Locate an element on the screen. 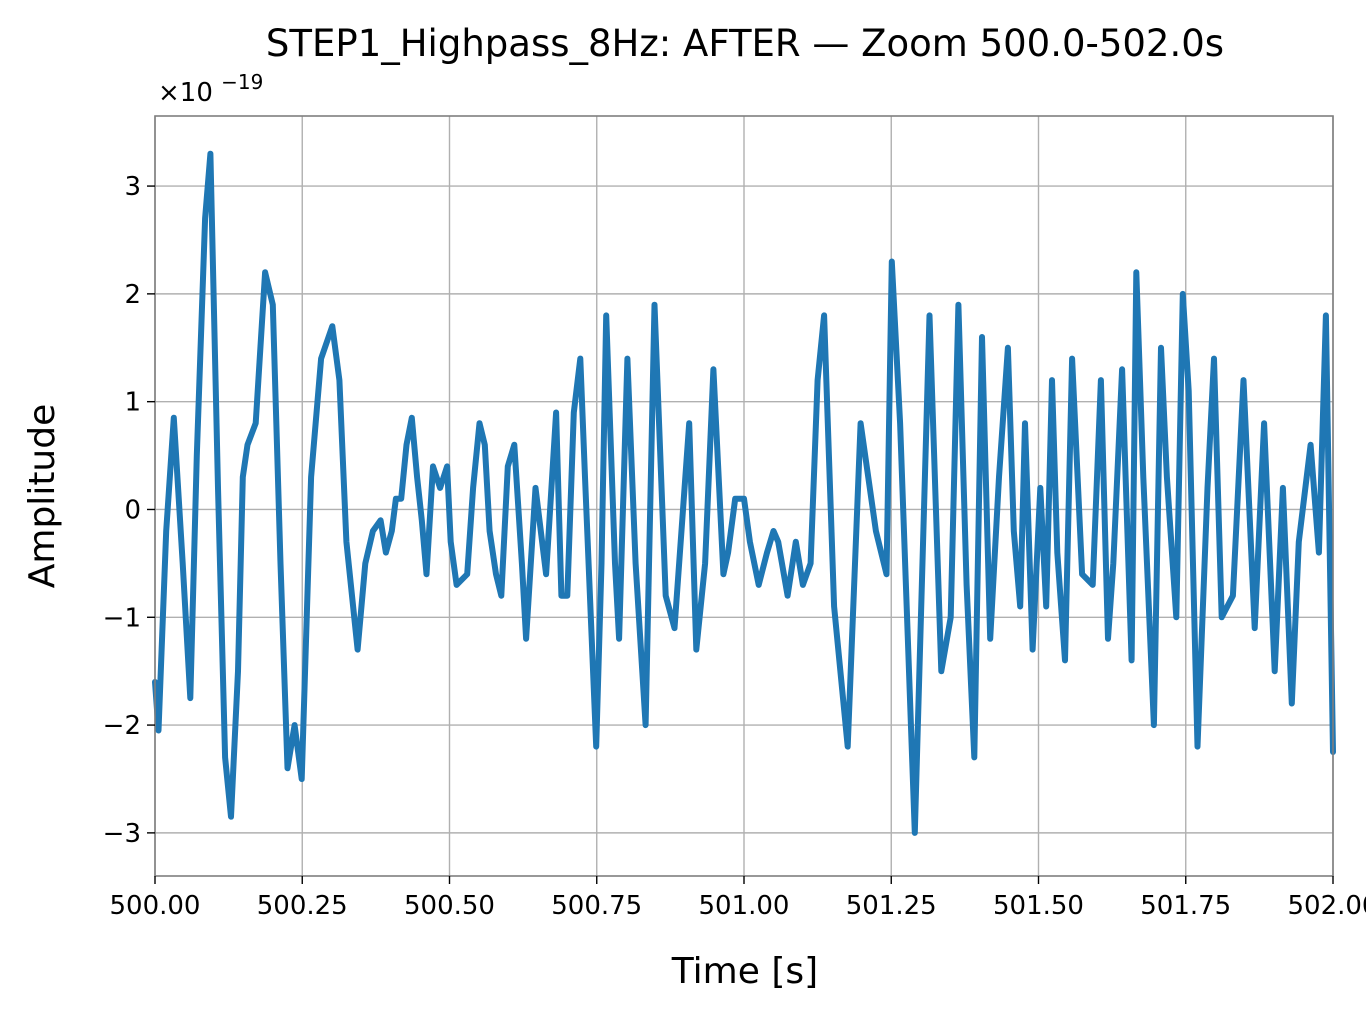 This screenshot has height=1020, width=1366. y-axis: −3 −2 −1 0 1 2 3 is located at coordinates (129, 510).